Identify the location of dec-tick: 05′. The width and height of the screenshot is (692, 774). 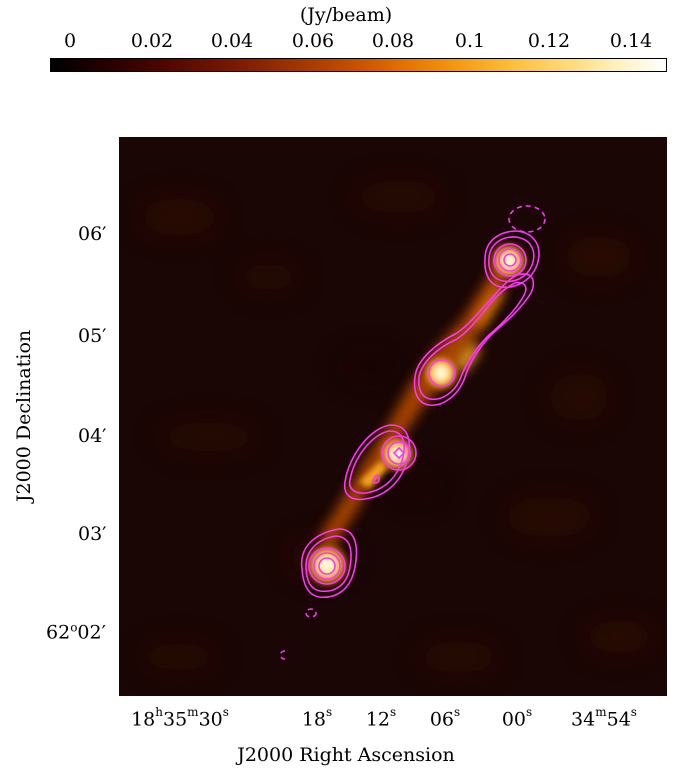
(92, 336).